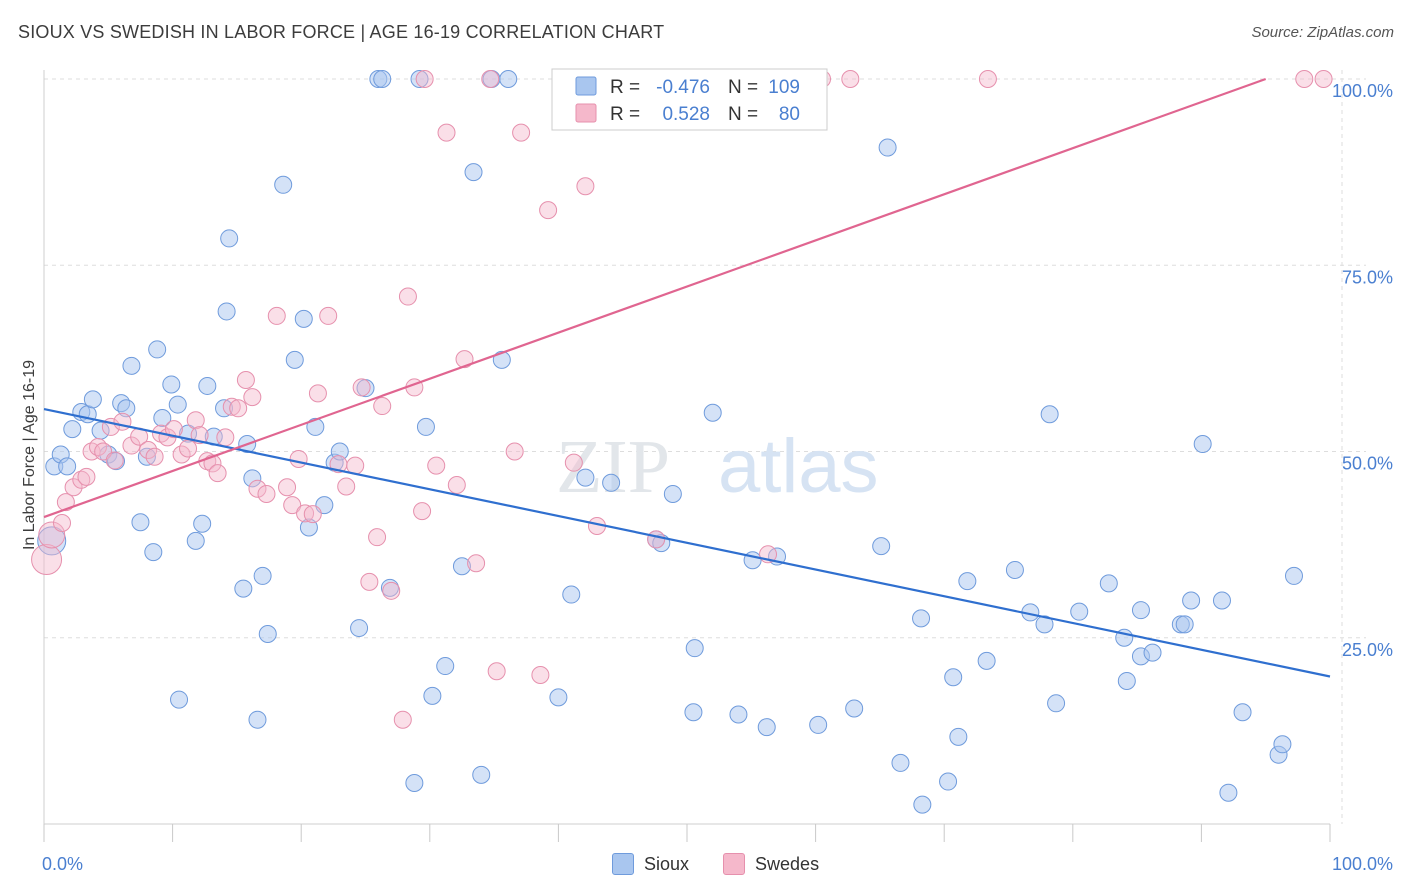 Image resolution: width=1406 pixels, height=892 pixels. I want to click on y-tick-label: 25.0%, so click(1367, 650).